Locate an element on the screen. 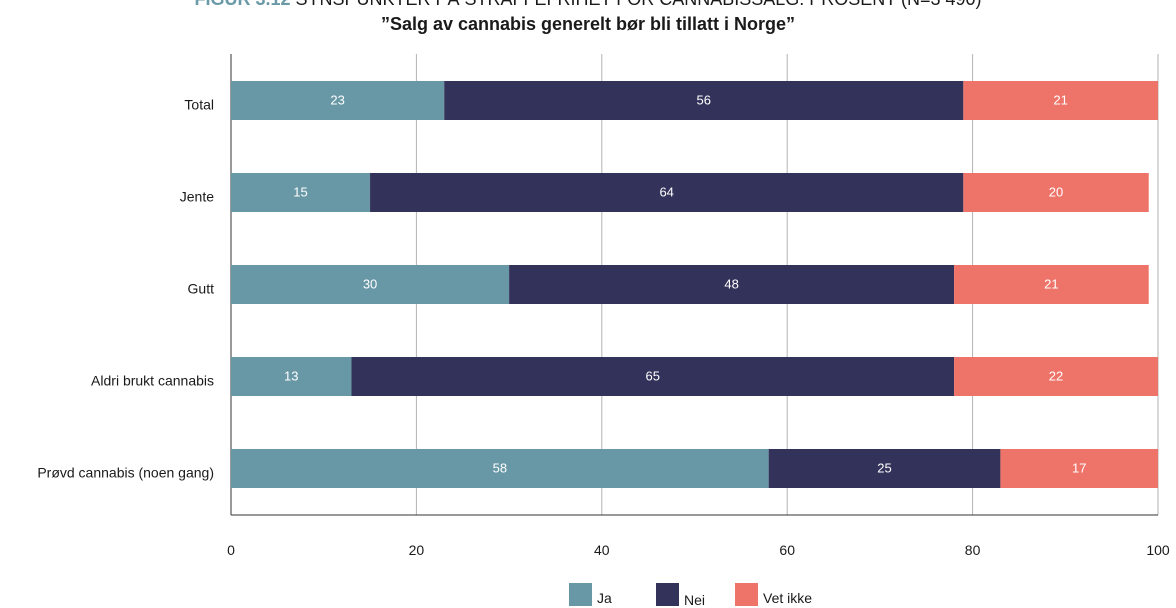 The height and width of the screenshot is (608, 1176). bar-vet-ikke-total is located at coordinates (1060, 100).